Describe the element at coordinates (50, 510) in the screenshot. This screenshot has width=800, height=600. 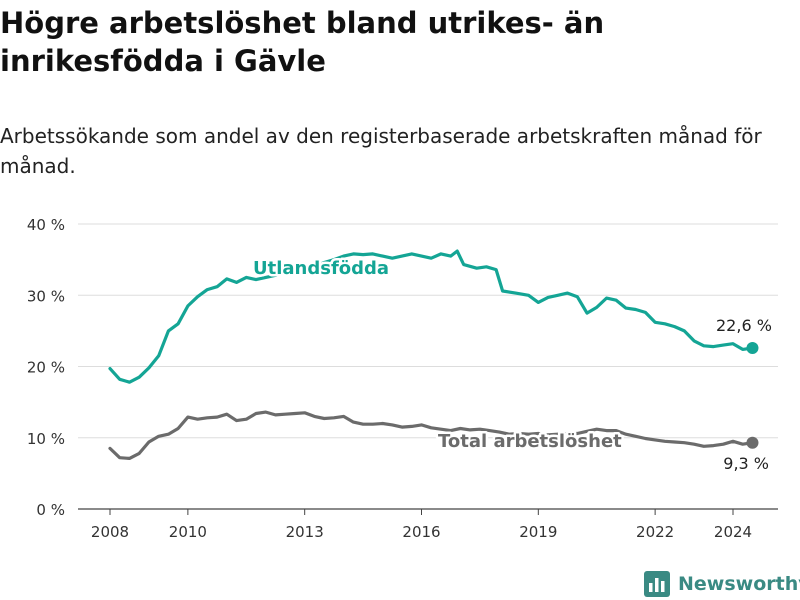
I see `y-tick-label: 0 %` at that location.